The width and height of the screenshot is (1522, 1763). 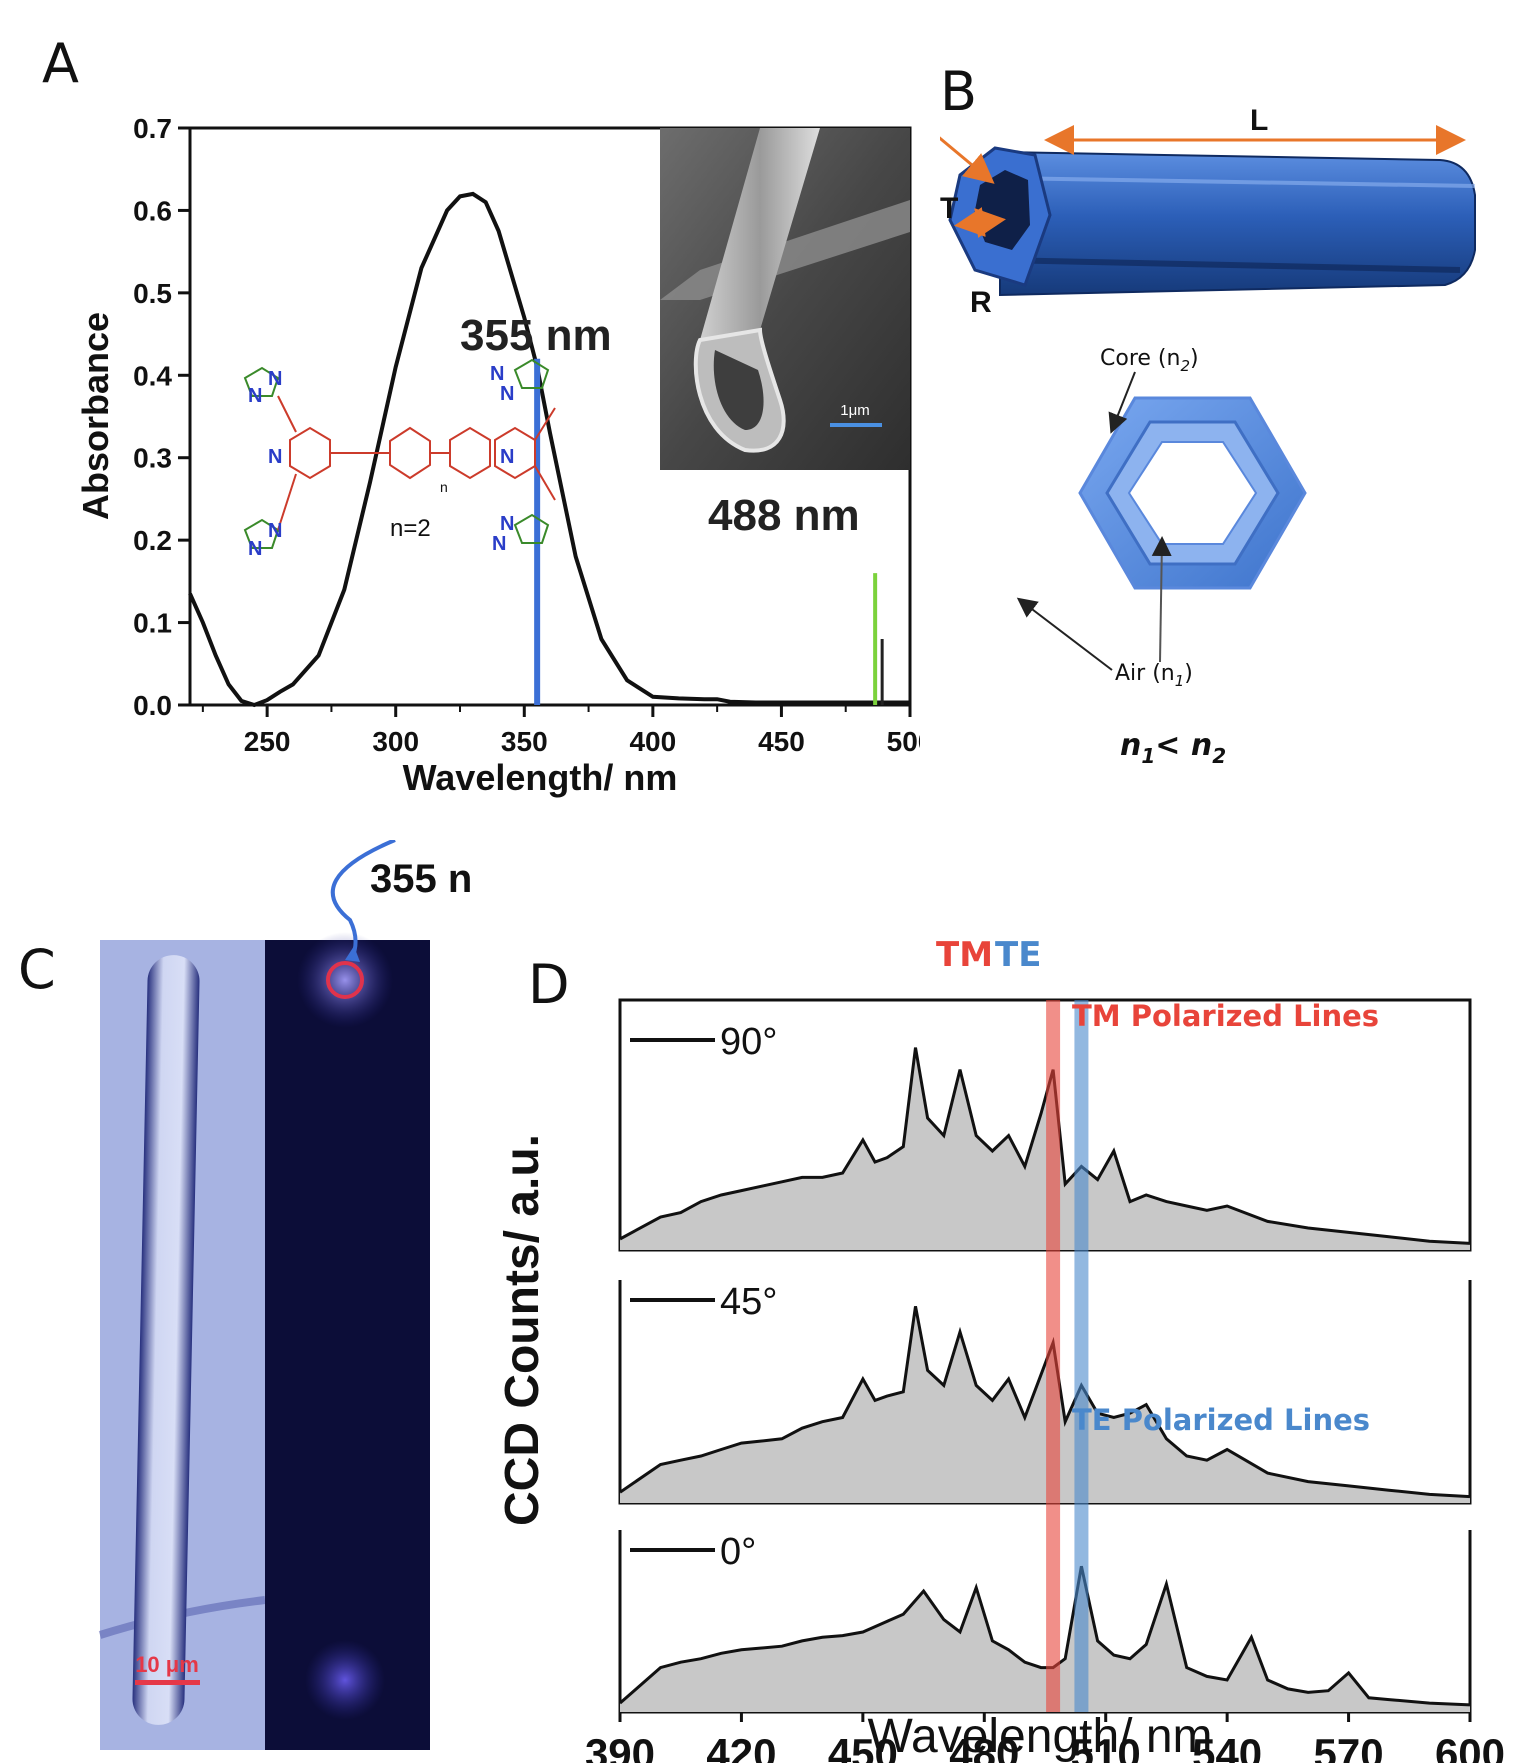 I want to click on a-ytick-label: 0.4, so click(x=152, y=375).